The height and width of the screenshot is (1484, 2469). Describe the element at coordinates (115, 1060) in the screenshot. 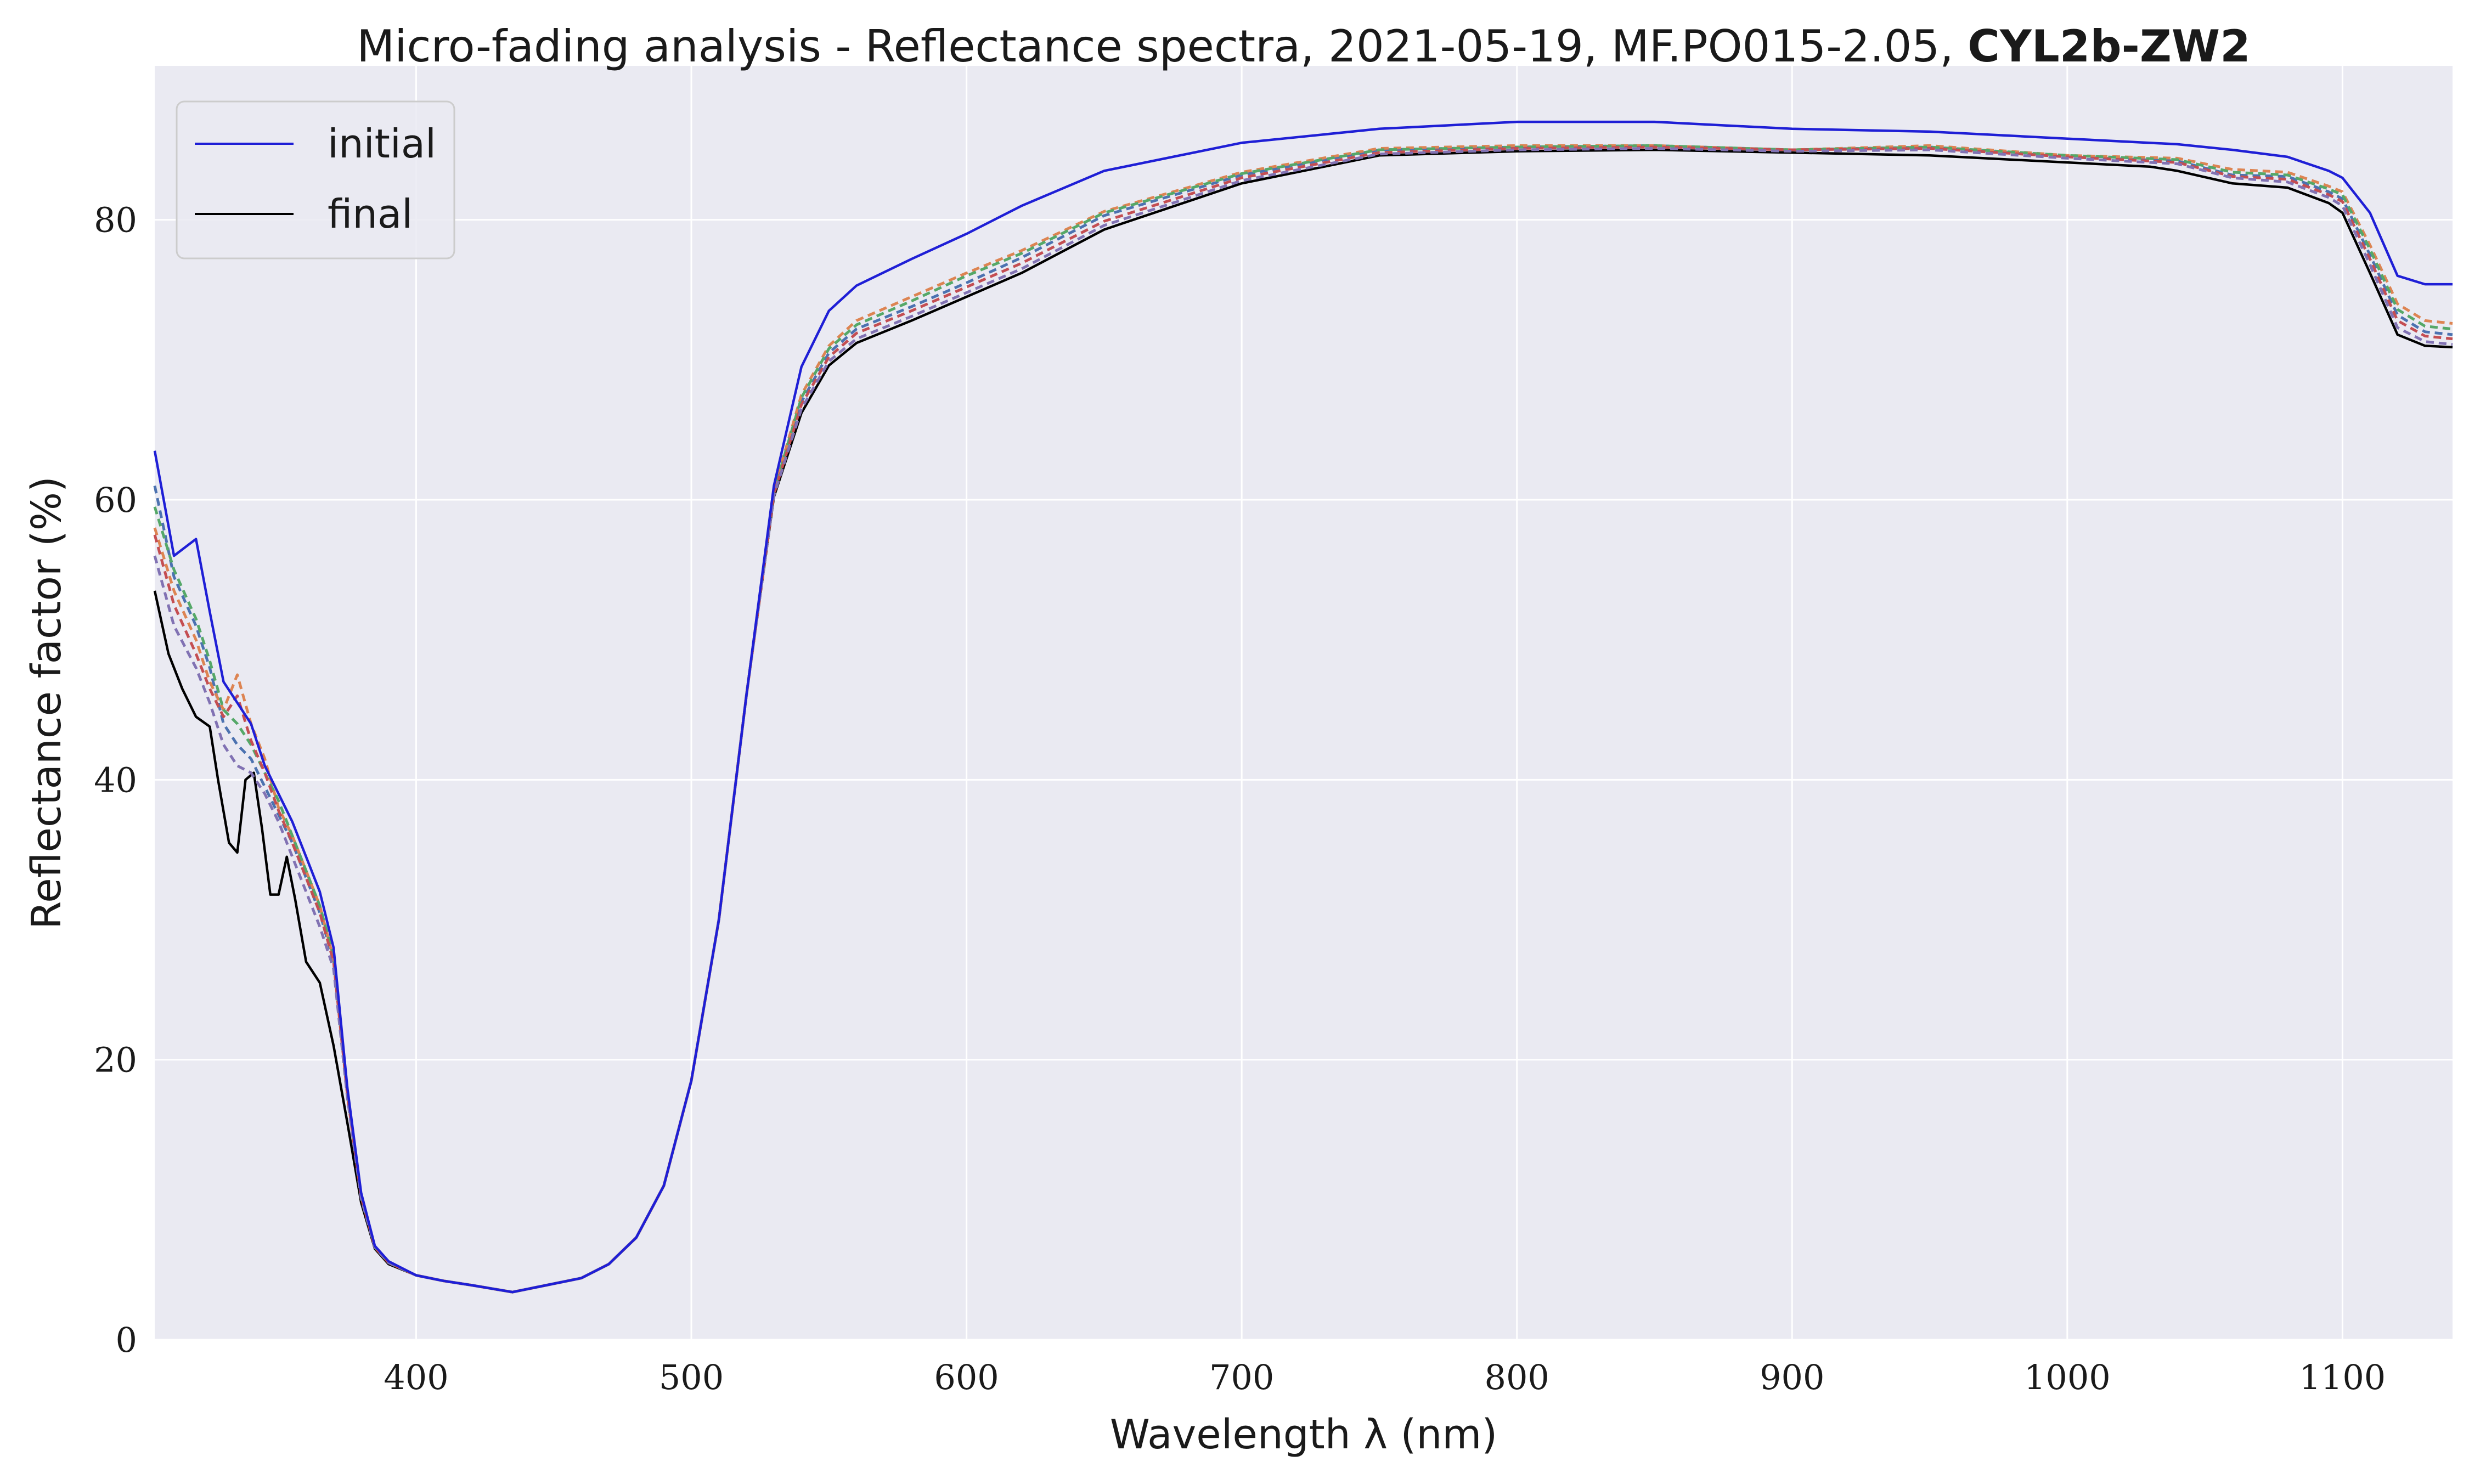

I see `y-tick-label-20: 20` at that location.